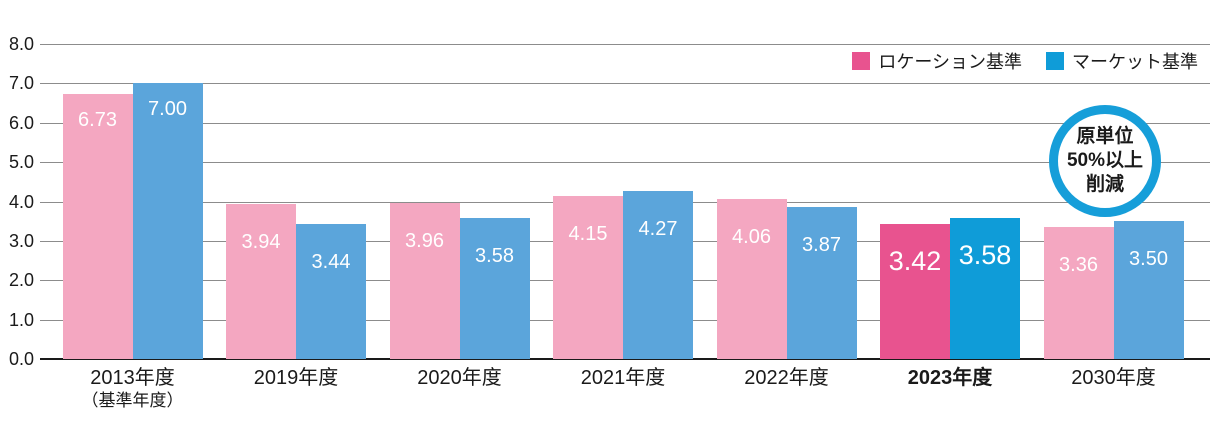  Describe the element at coordinates (623, 378) in the screenshot. I see `x-tick-label: 2021年度` at that location.